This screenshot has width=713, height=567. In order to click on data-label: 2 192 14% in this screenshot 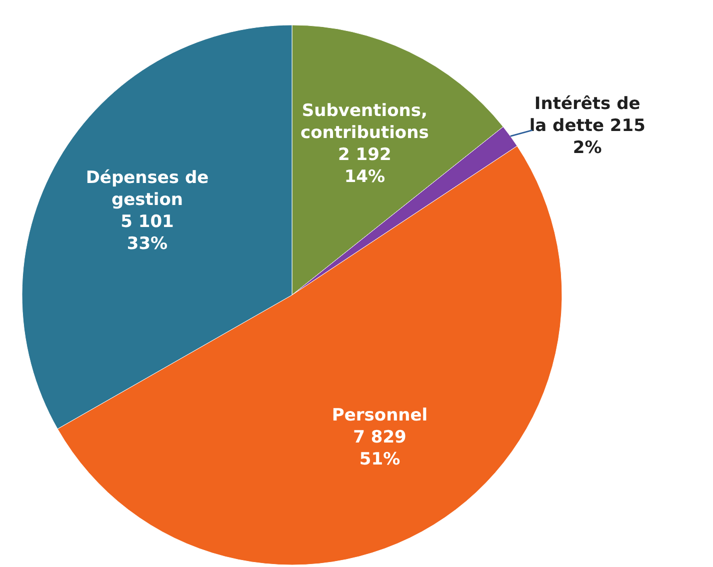, I will do `click(365, 166)`.